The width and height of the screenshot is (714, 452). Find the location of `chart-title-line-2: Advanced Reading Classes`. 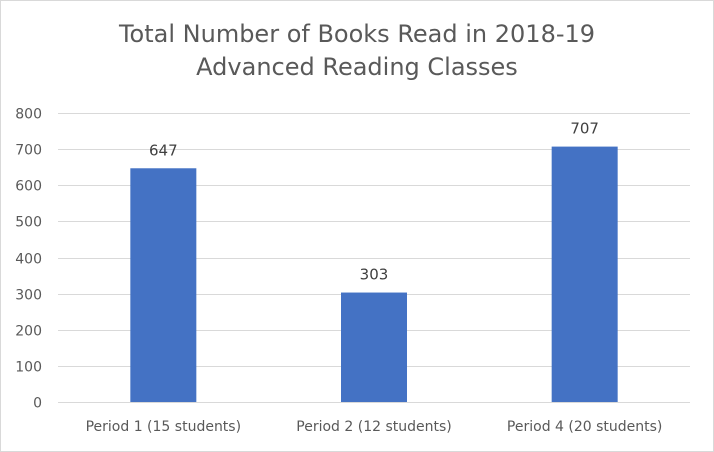

chart-title-line-2: Advanced Reading Classes is located at coordinates (357, 67).